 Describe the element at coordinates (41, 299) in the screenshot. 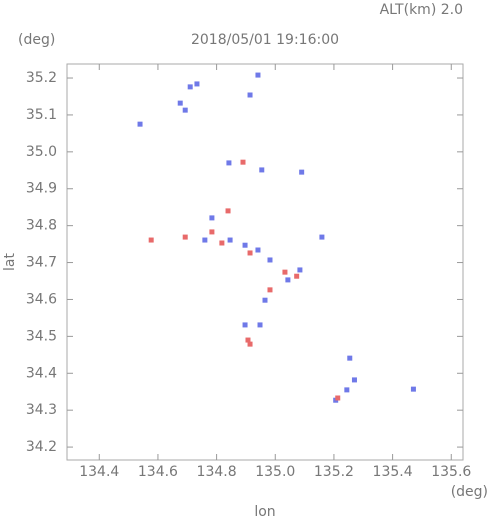

I see `y-tick-label: 34.6` at that location.